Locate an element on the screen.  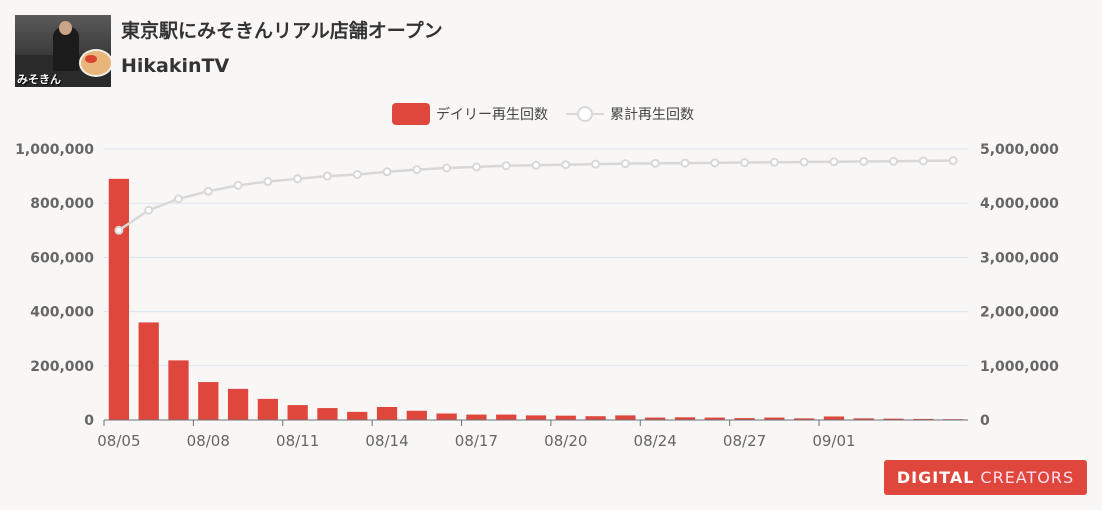
channel-name: HikakinTV is located at coordinates (175, 66).